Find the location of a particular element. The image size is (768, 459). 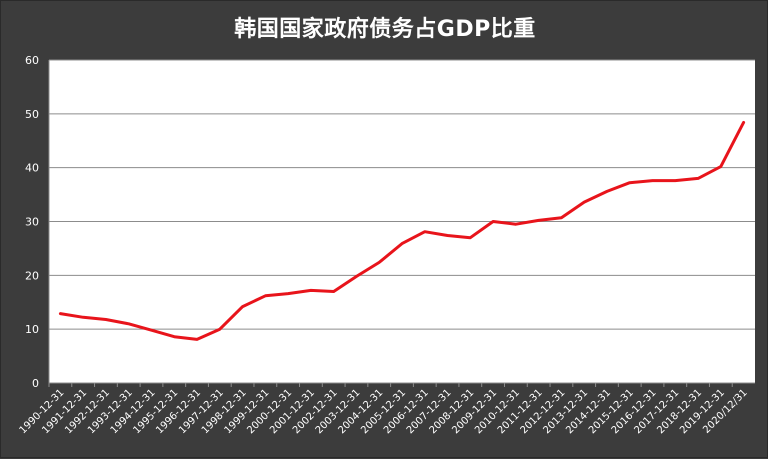

y-tick-label: 30 is located at coordinates (32, 222).